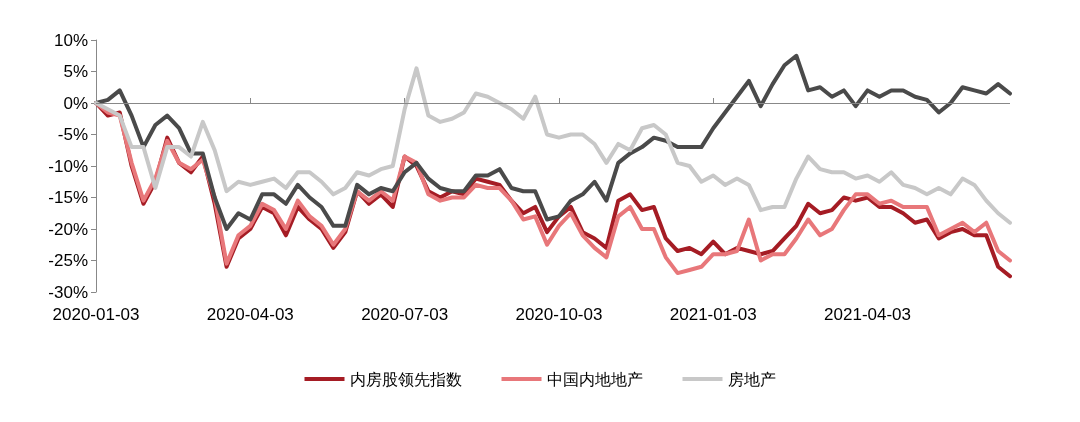  I want to click on x-tick-label: 2020-07-03, so click(405, 314).